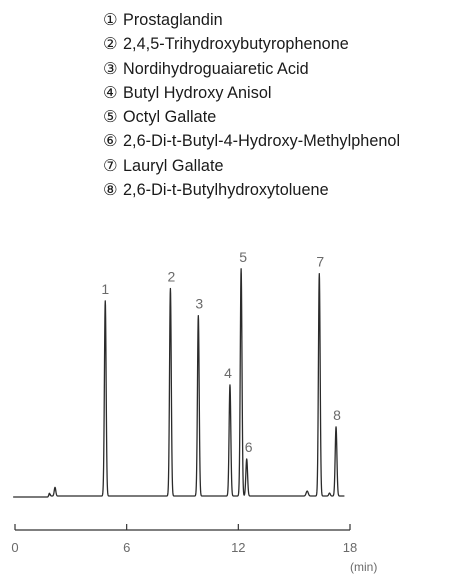 The image size is (454, 588). I want to click on time-axis: 0 6 12 18, so click(184, 539).